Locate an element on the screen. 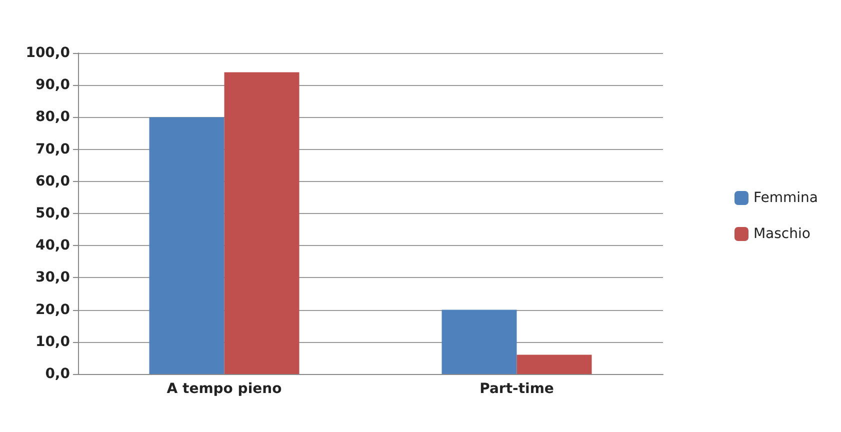  y-tick-label: 30,0 is located at coordinates (52, 278).